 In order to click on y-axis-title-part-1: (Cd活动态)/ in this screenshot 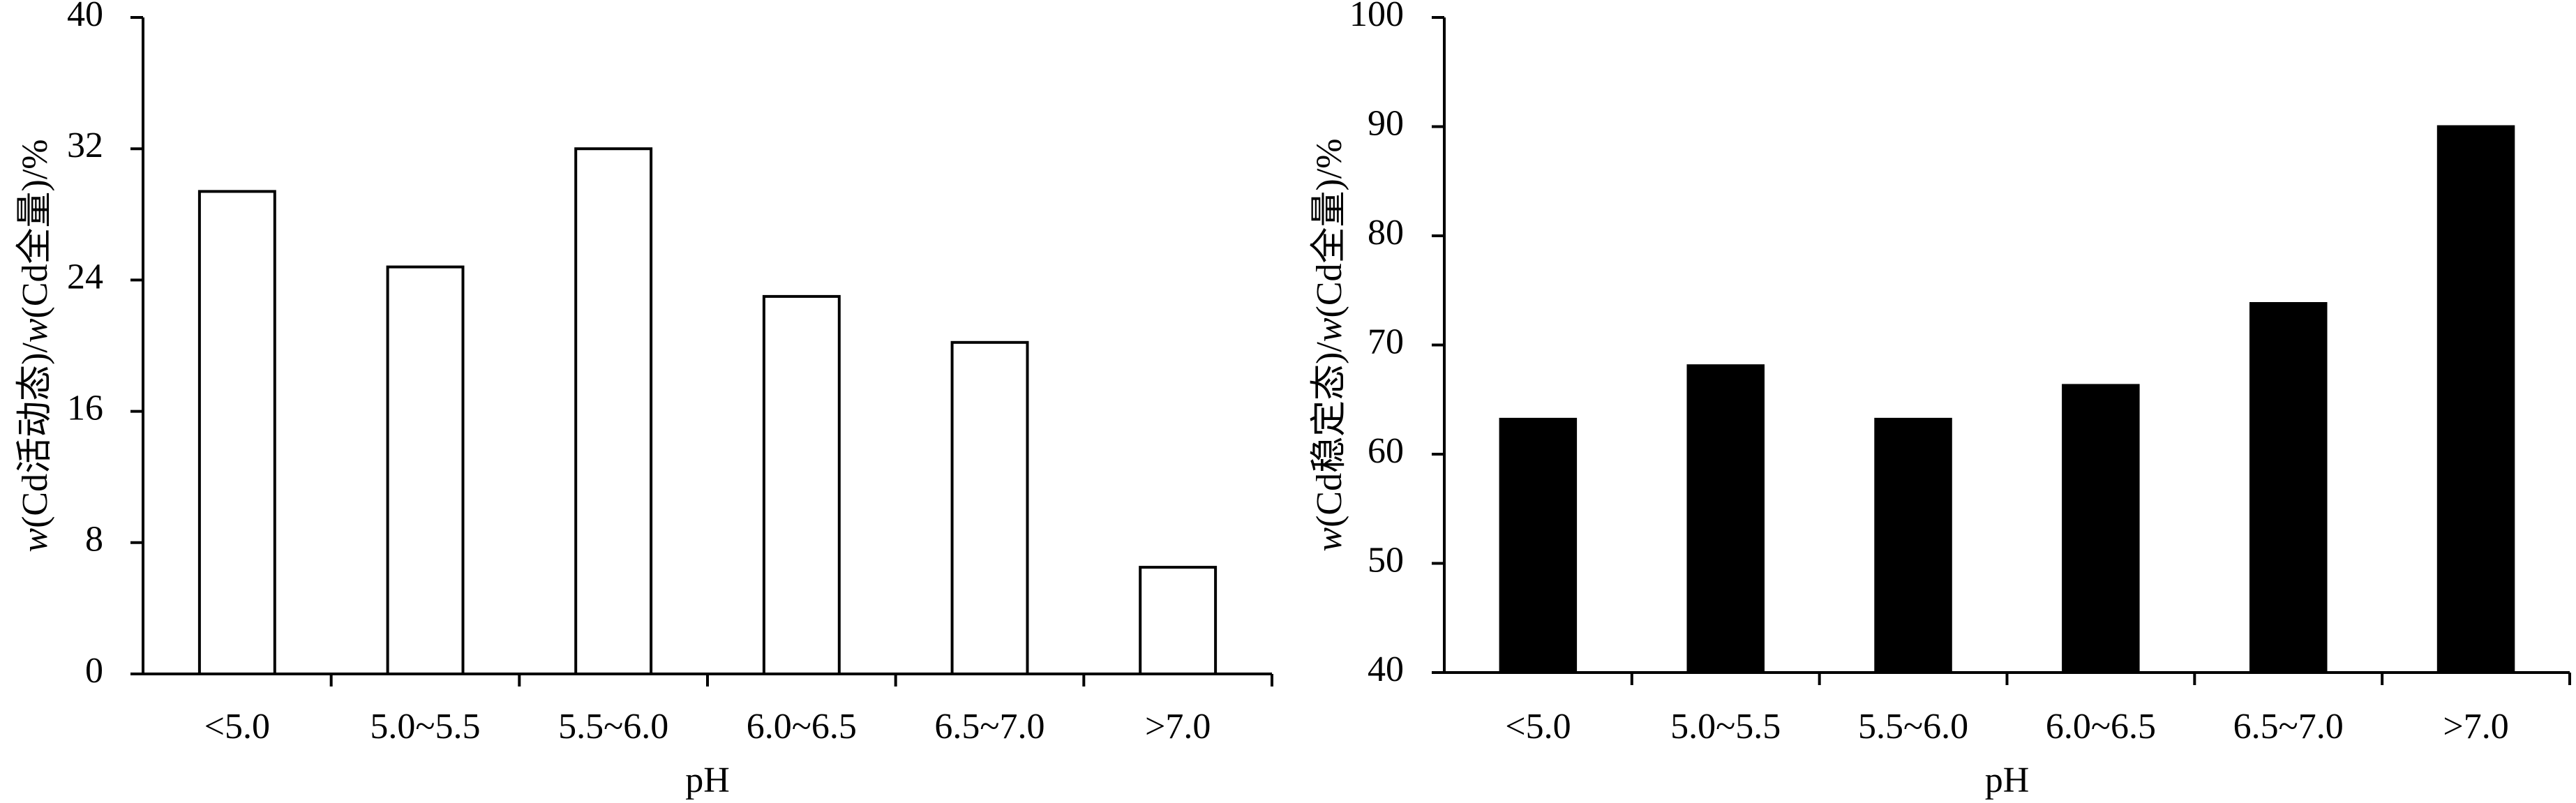, I will do `click(35, 435)`.